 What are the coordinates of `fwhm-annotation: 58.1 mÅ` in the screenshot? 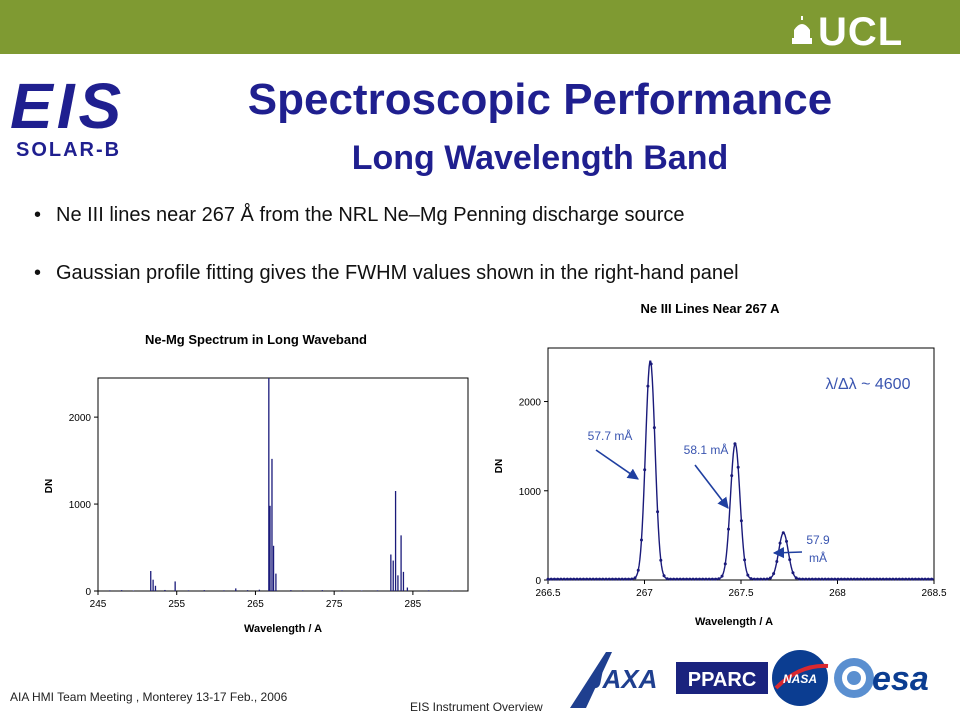 It's located at (706, 449).